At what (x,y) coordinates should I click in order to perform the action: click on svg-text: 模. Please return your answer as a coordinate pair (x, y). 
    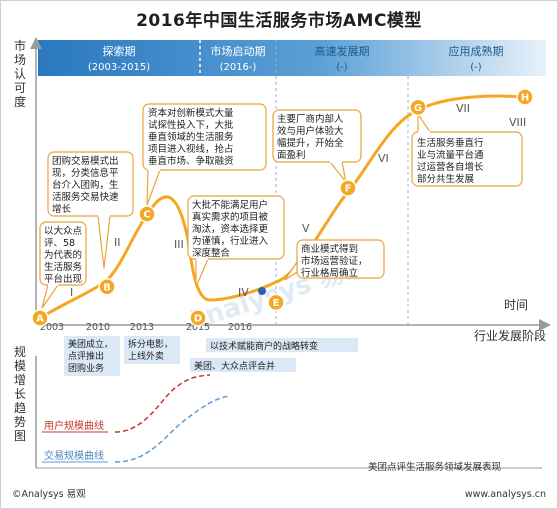
    Looking at the image, I should click on (20, 366).